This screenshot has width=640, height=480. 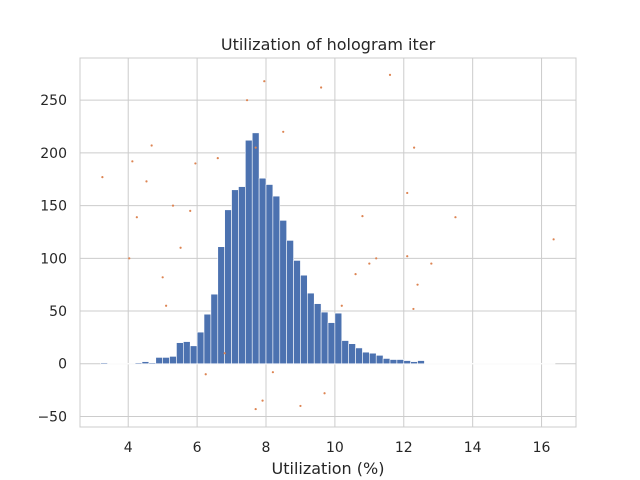 What do you see at coordinates (128, 448) in the screenshot?
I see `x-tick-label: 4` at bounding box center [128, 448].